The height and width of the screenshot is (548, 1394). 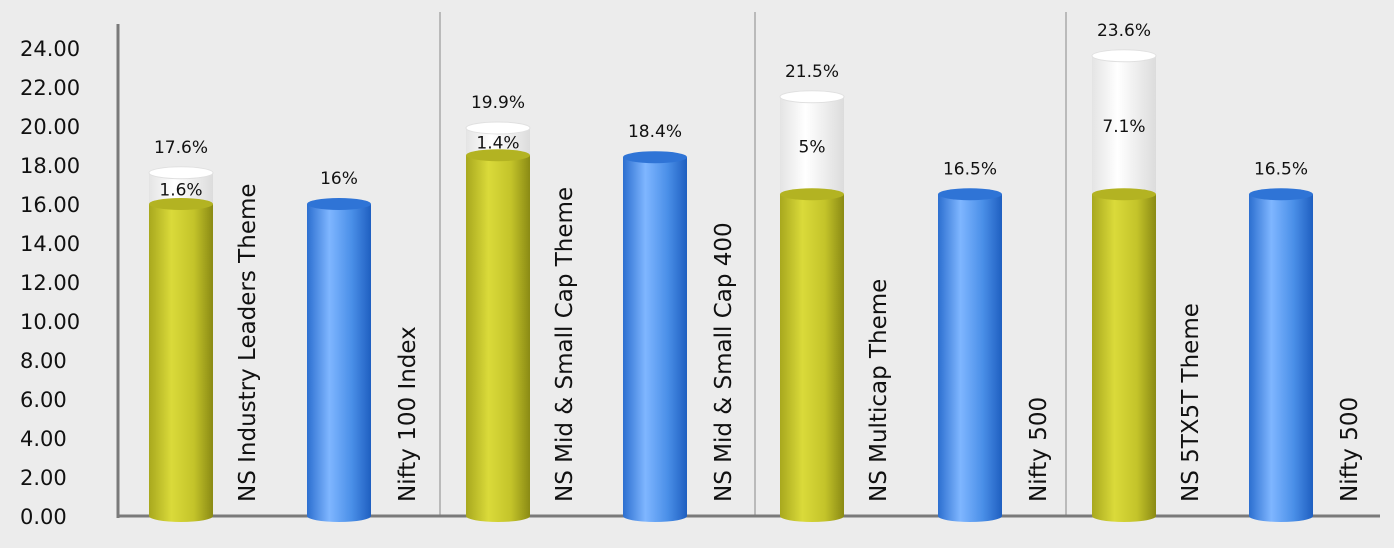 What do you see at coordinates (43, 361) in the screenshot?
I see `y-tick-label: 8.00` at bounding box center [43, 361].